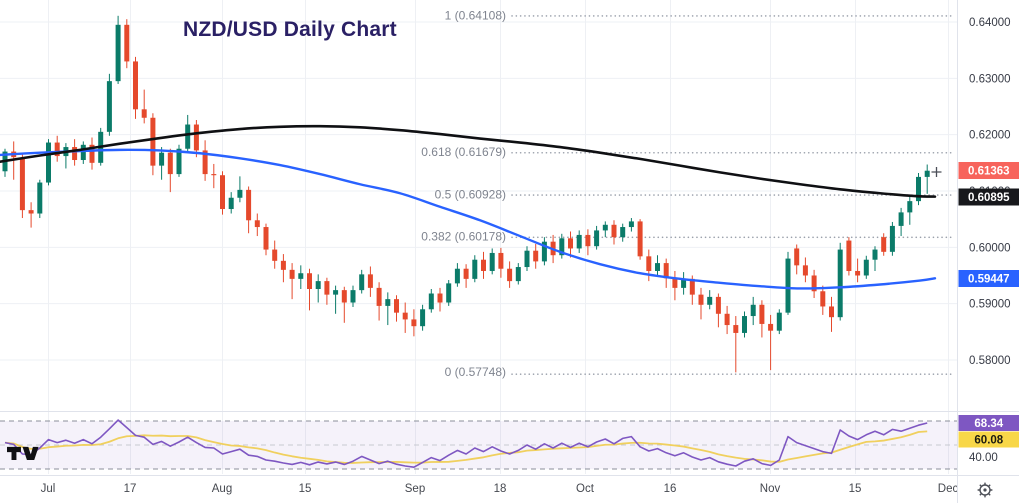 The height and width of the screenshot is (503, 1019). I want to click on last-price-badge-bg, so click(988, 170).